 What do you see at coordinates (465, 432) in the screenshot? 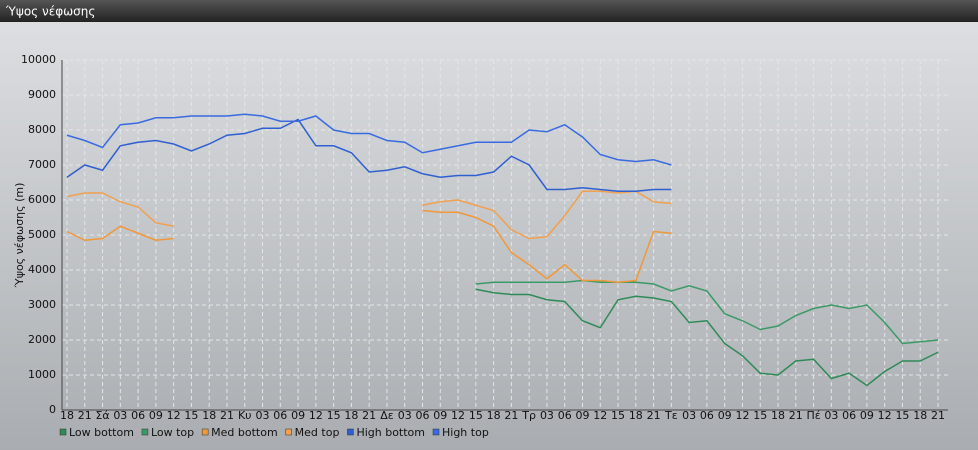
I see `legend-label: High top` at bounding box center [465, 432].